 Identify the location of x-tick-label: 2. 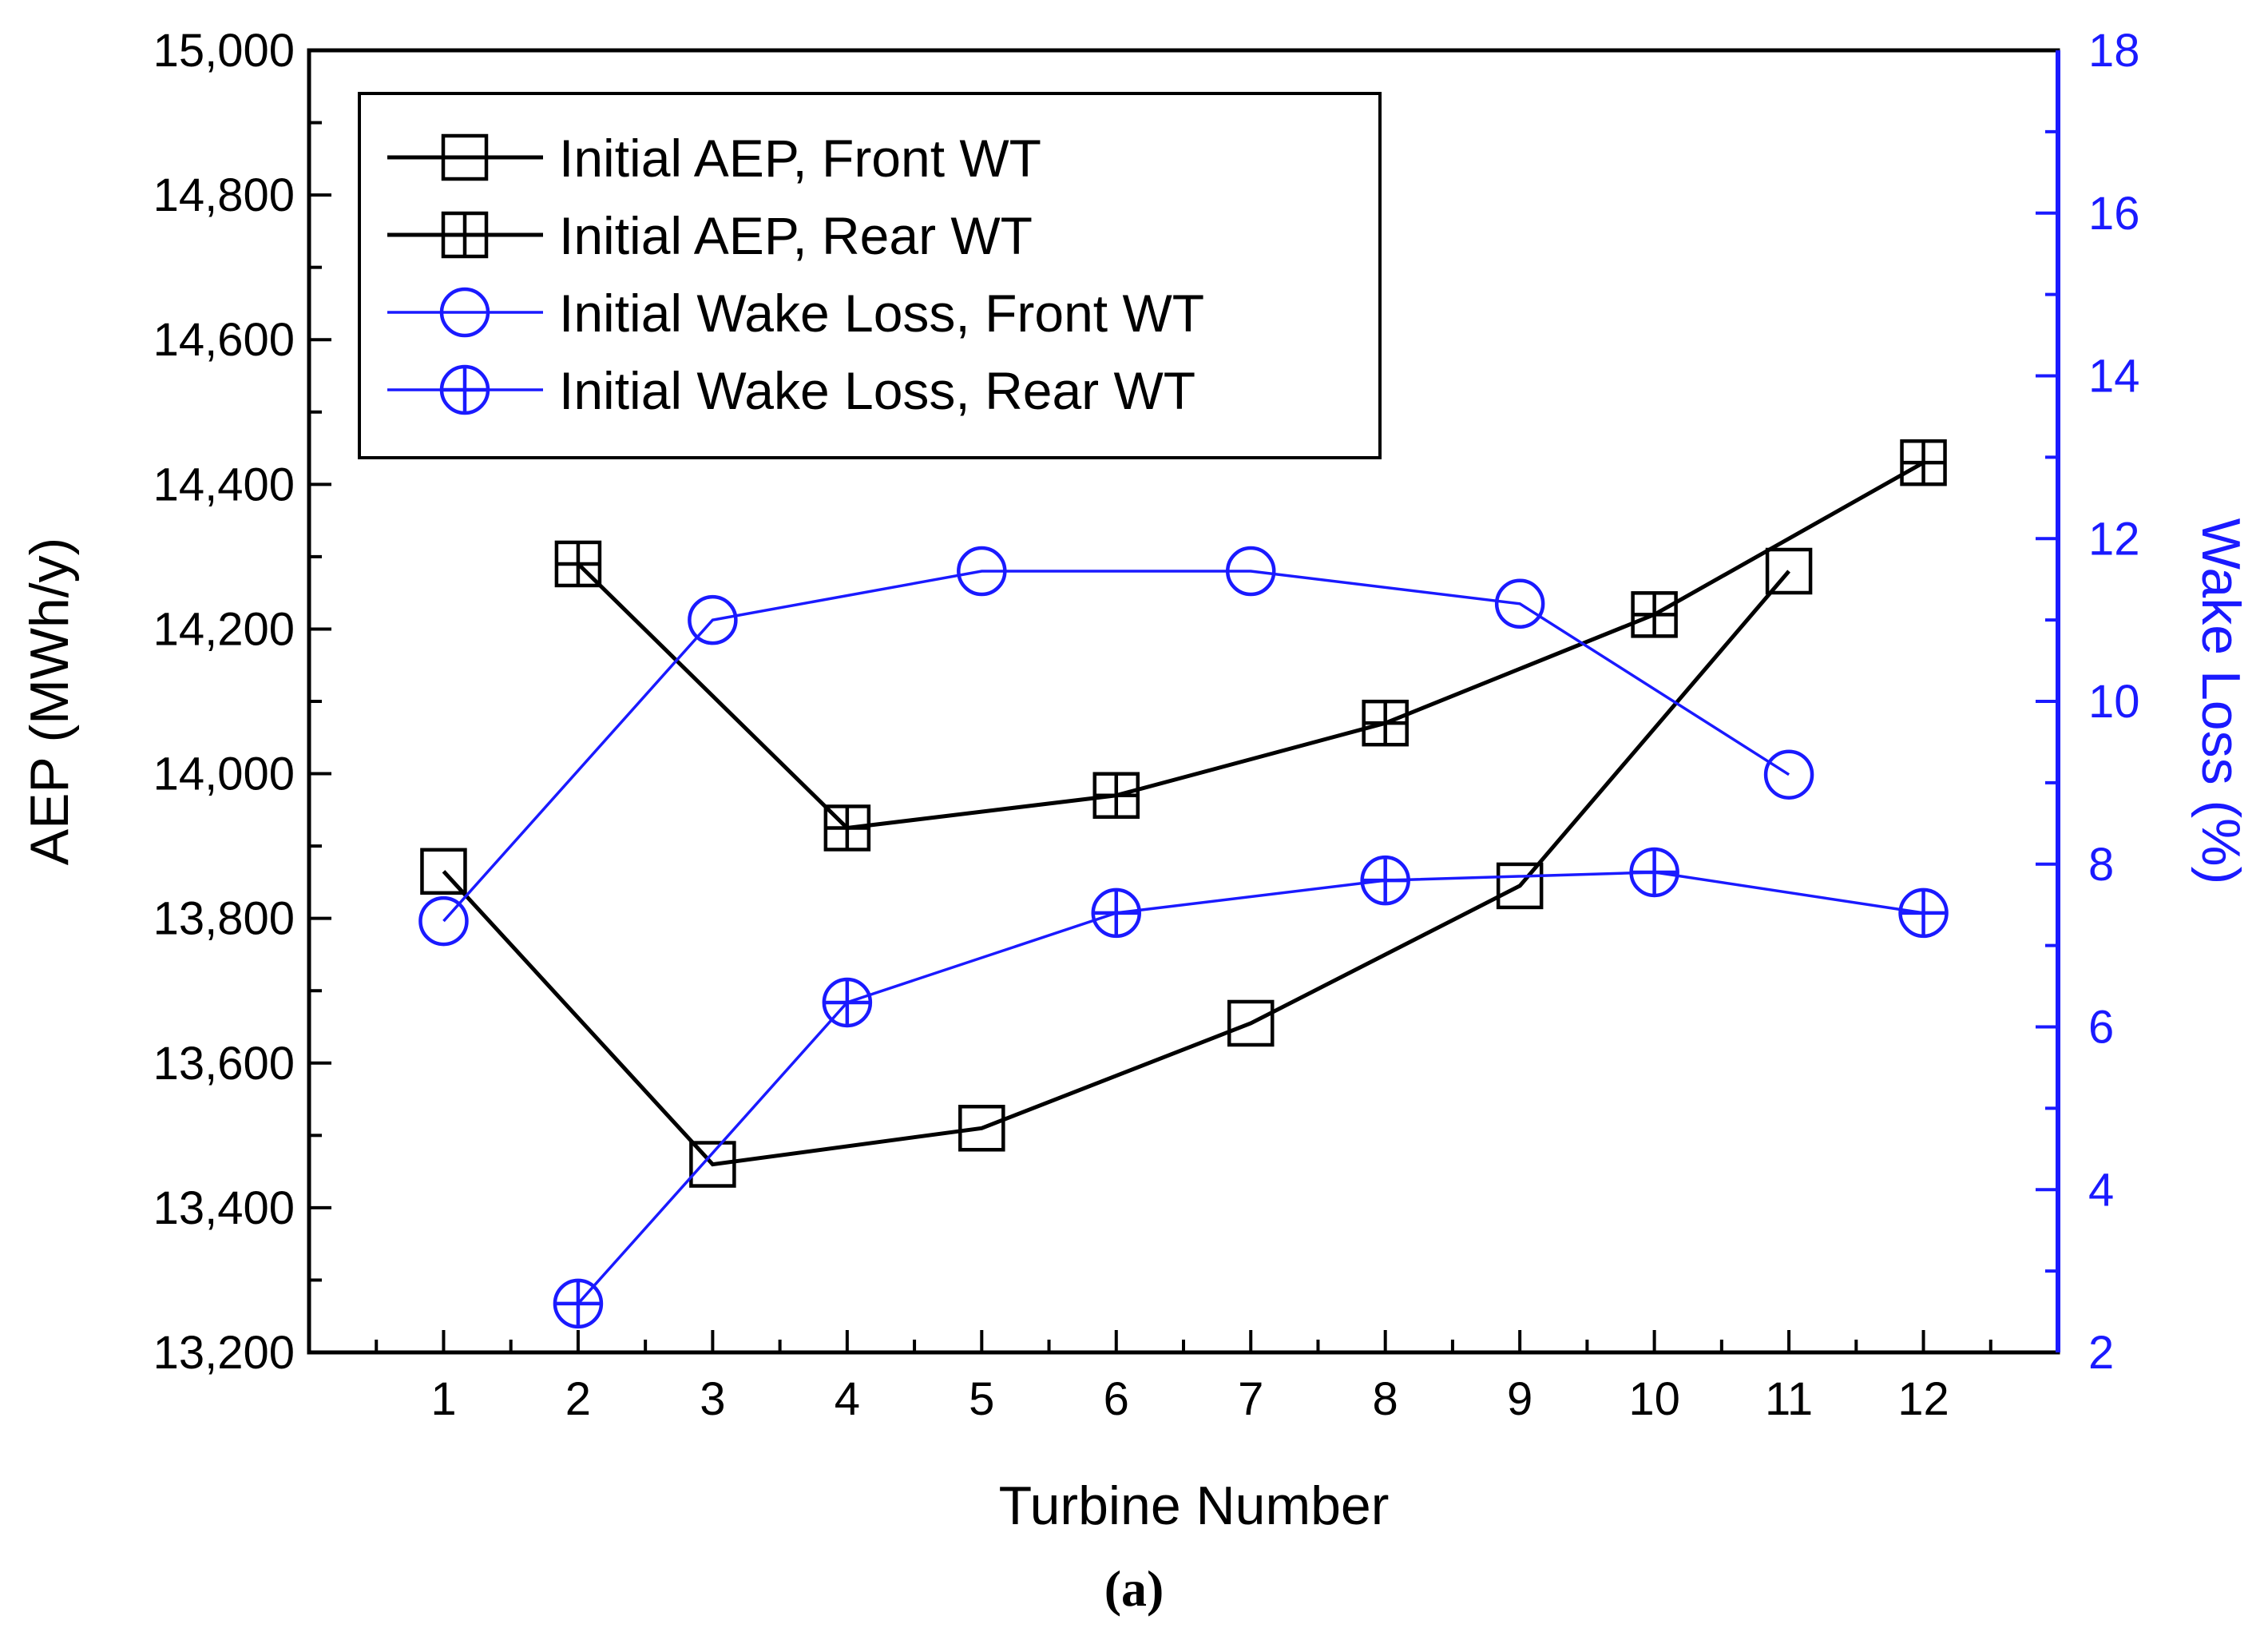
(578, 1399).